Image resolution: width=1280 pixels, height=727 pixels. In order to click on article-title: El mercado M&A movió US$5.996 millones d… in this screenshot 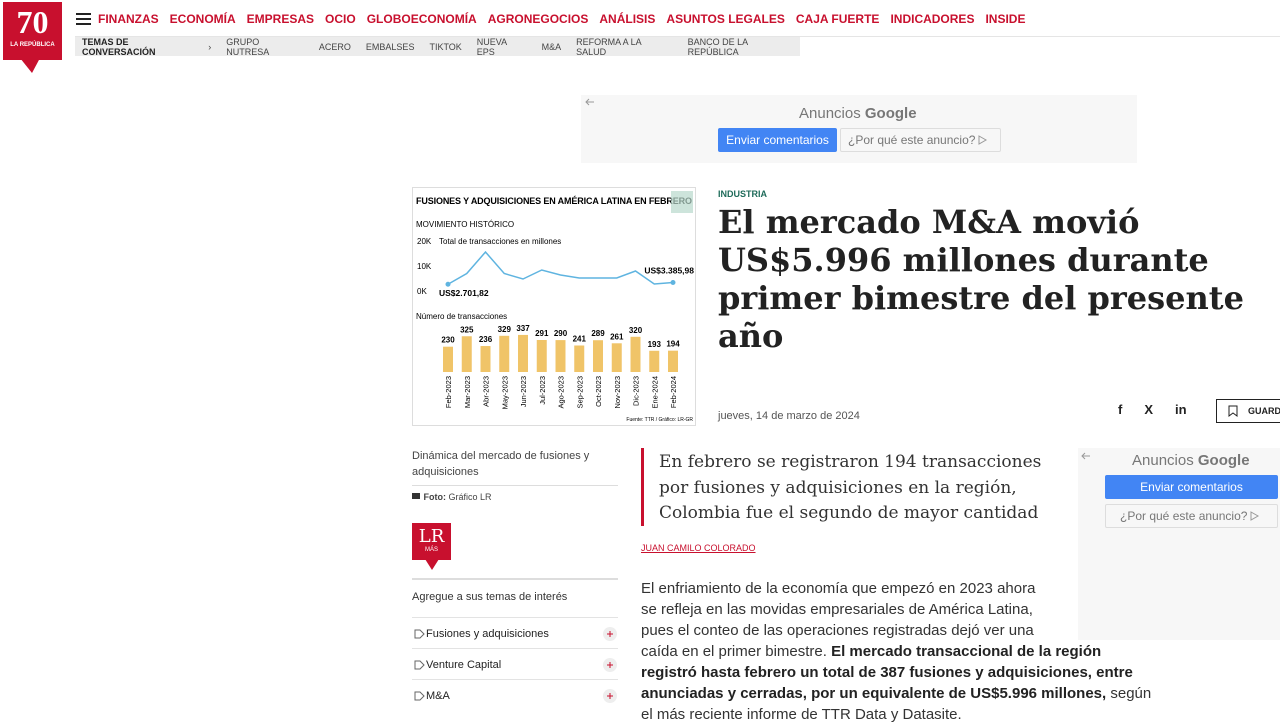, I will do `click(981, 279)`.